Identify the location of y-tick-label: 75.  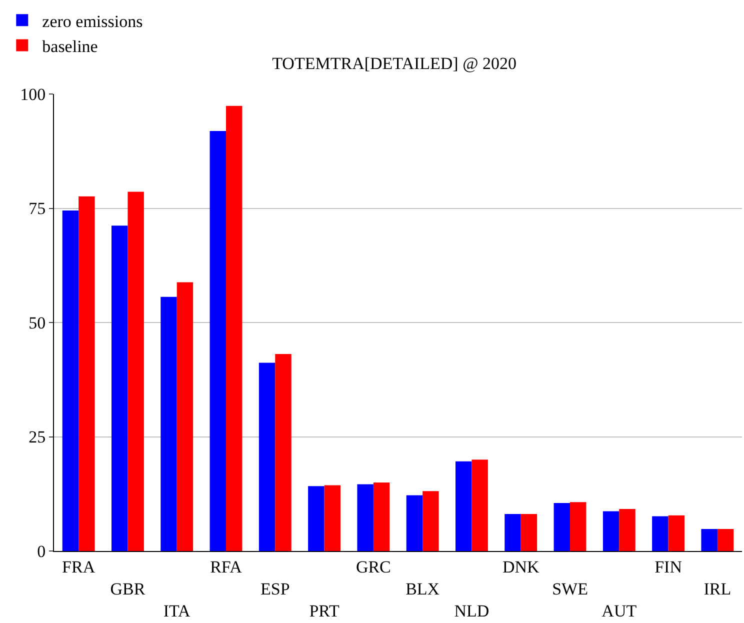
(37, 208).